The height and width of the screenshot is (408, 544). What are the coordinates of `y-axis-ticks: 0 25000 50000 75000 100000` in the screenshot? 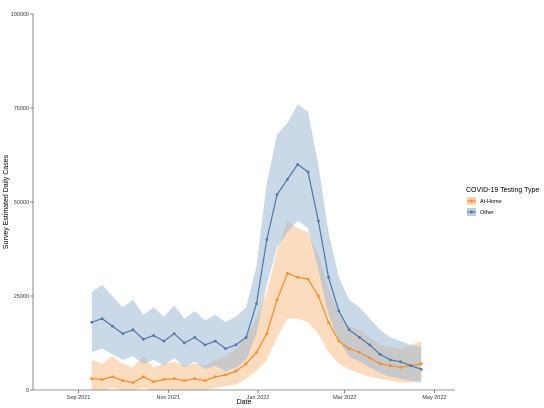 It's located at (22, 203).